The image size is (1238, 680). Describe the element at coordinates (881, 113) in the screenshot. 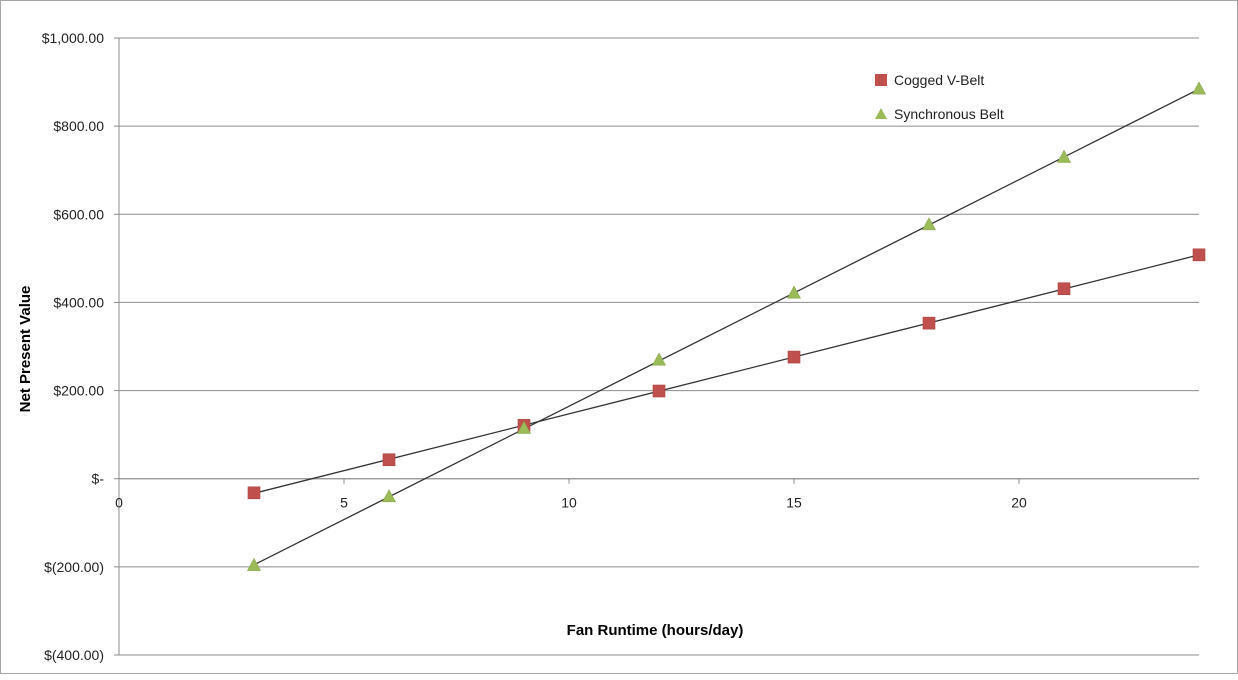

I see `legend-marker-triangle` at that location.